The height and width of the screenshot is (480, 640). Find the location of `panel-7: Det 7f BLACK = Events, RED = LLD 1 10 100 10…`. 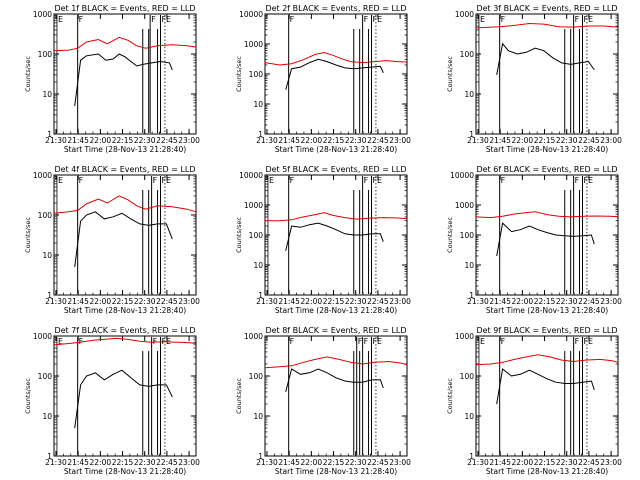

panel-7: Det 7f BLACK = Events, RED = LLD 1 10 100 10… is located at coordinates (112, 401).